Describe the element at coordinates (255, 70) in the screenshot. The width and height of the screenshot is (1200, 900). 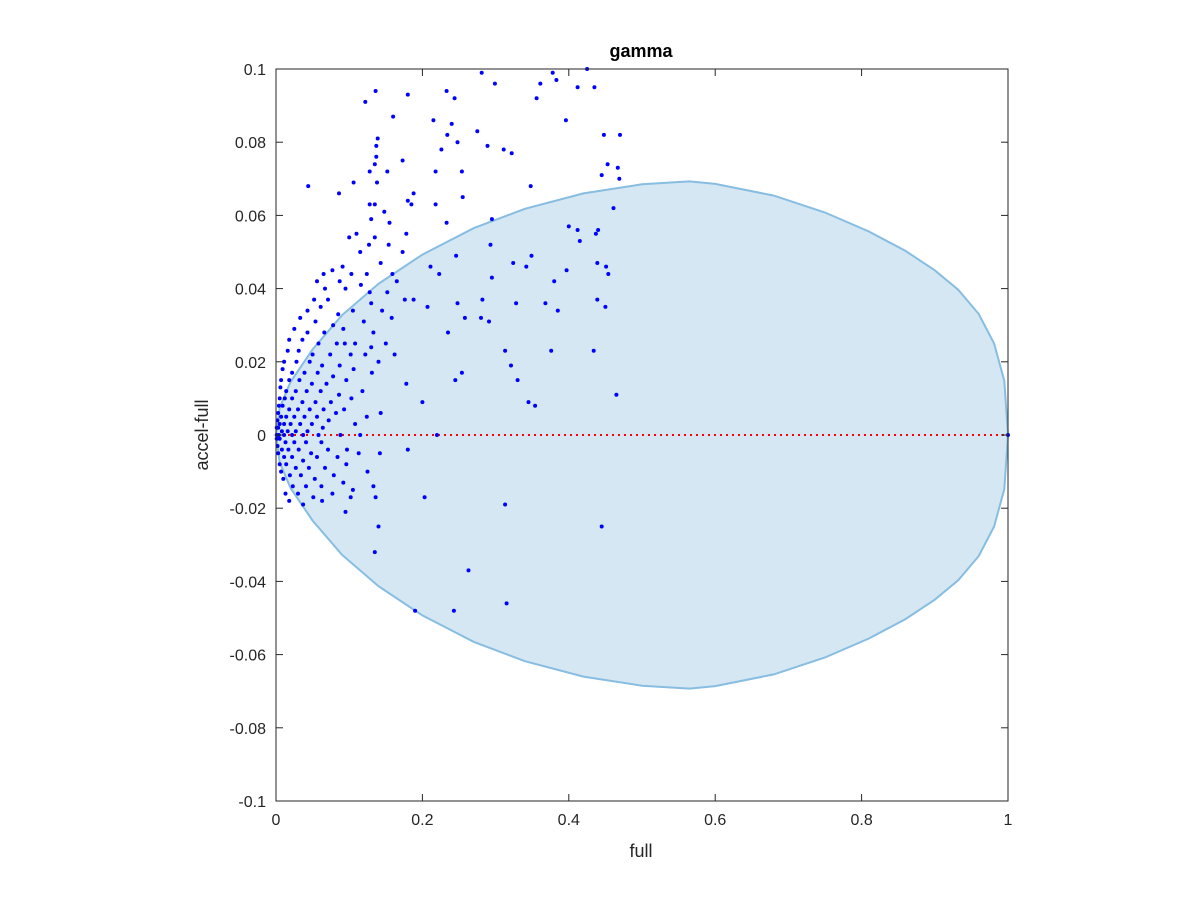
I see `y-tick-label: 0.1` at that location.